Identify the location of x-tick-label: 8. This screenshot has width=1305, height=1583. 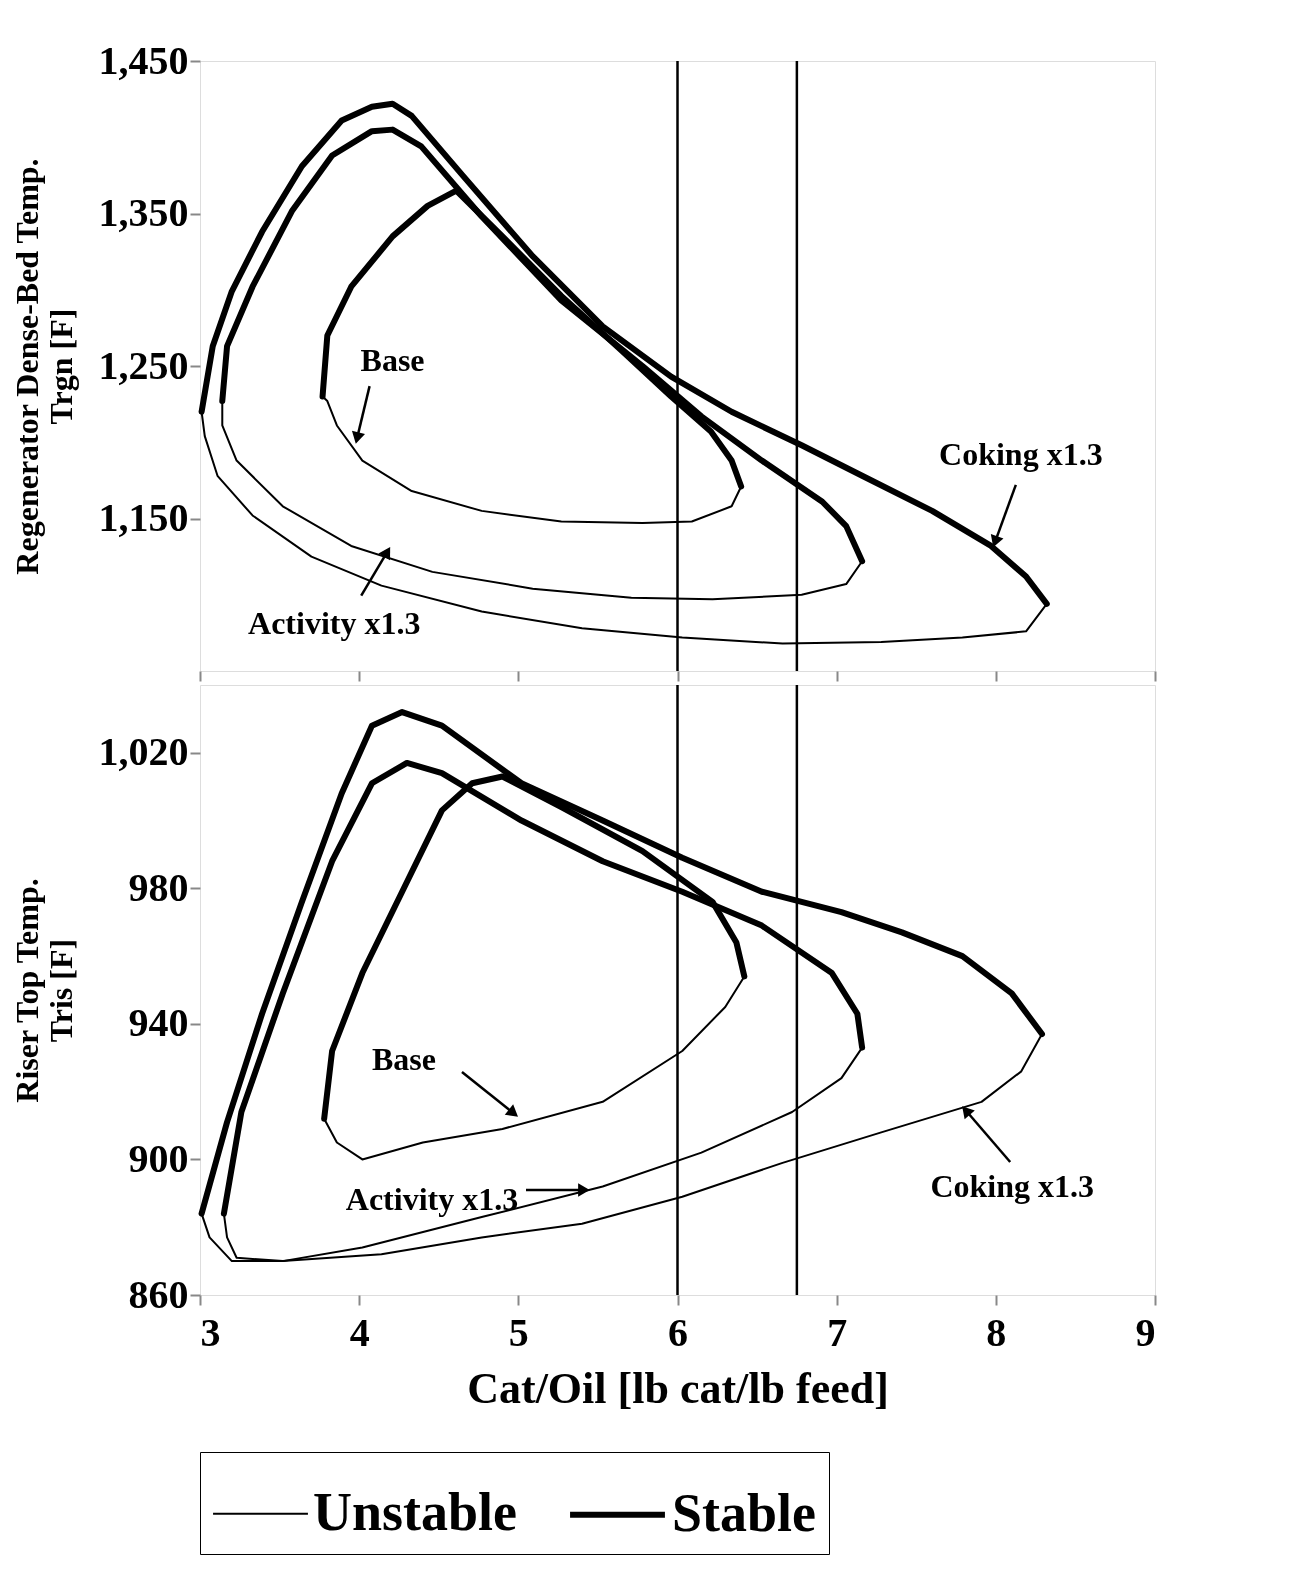
(996, 1332).